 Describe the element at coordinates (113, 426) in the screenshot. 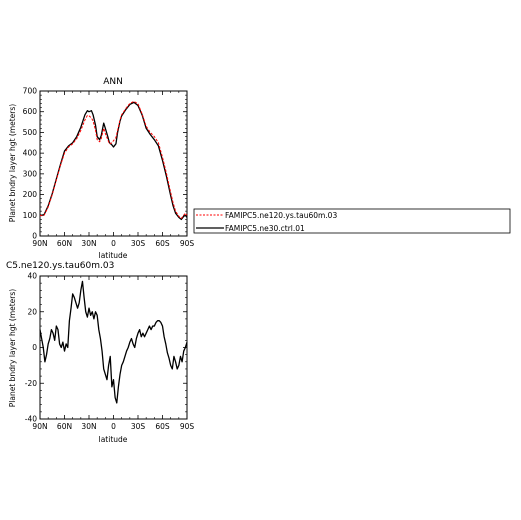

I see `bottom-xtick-label: 0` at that location.